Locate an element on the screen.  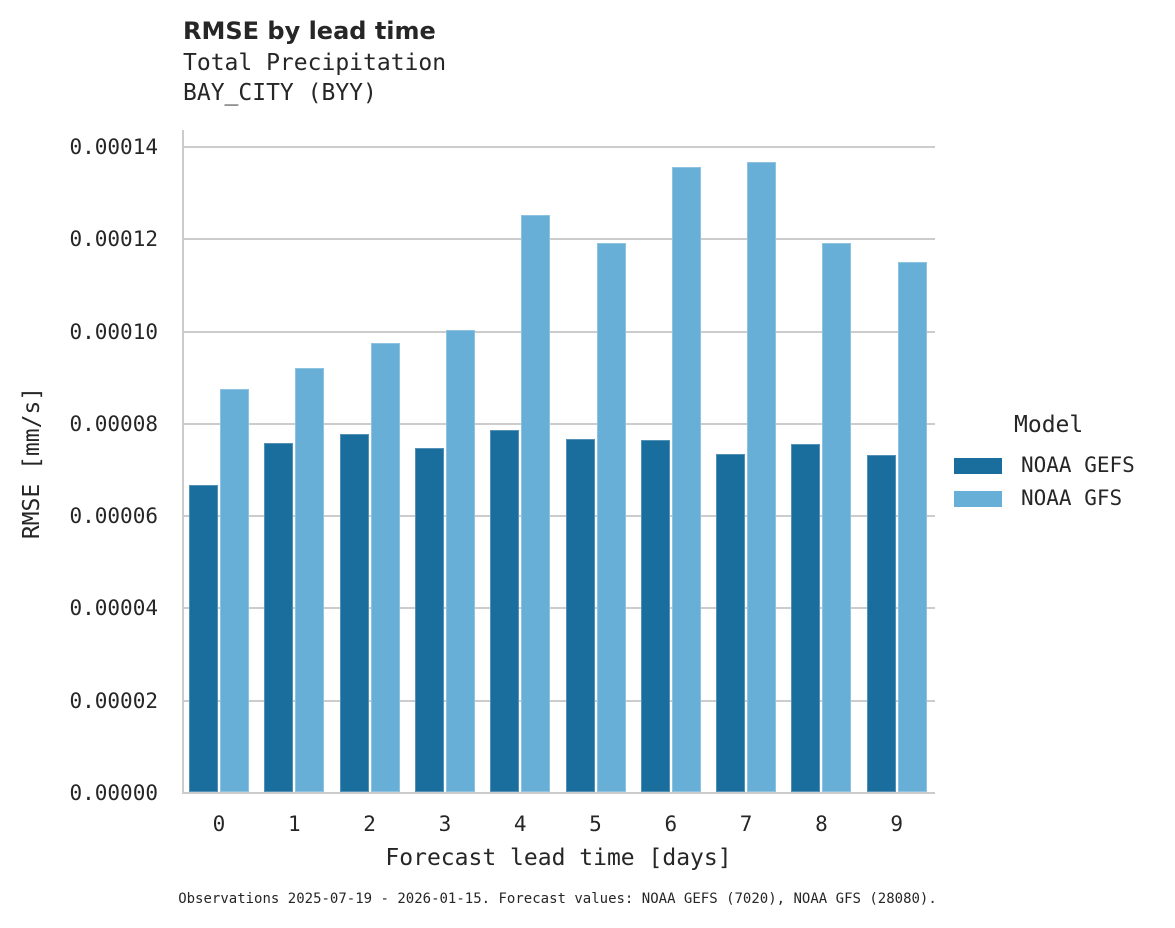
y-axis-line is located at coordinates (183, 462).